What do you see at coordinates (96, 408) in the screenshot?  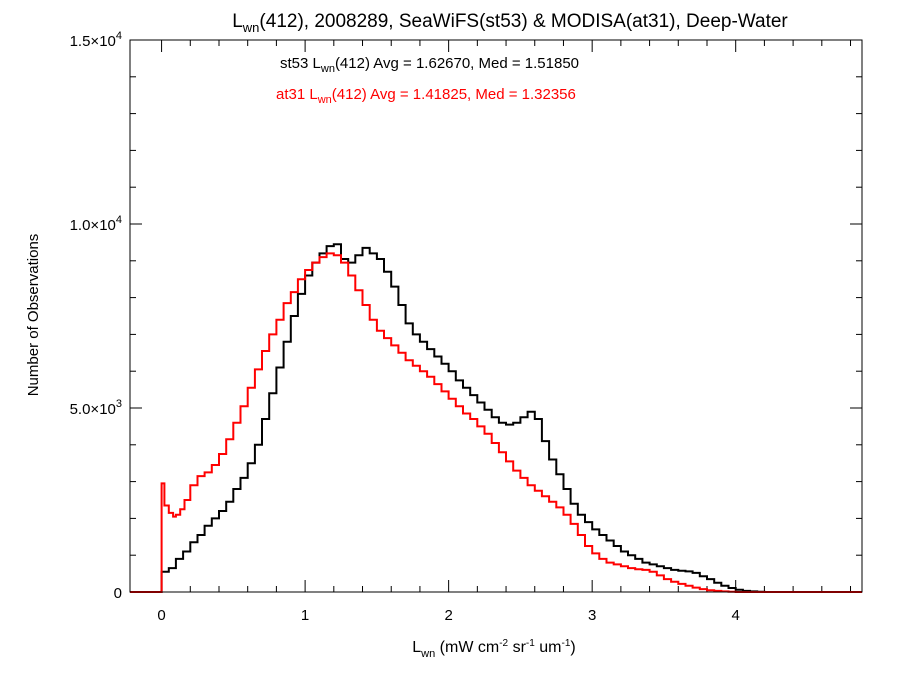 I see `y-tick-label: 5.0×10³` at bounding box center [96, 408].